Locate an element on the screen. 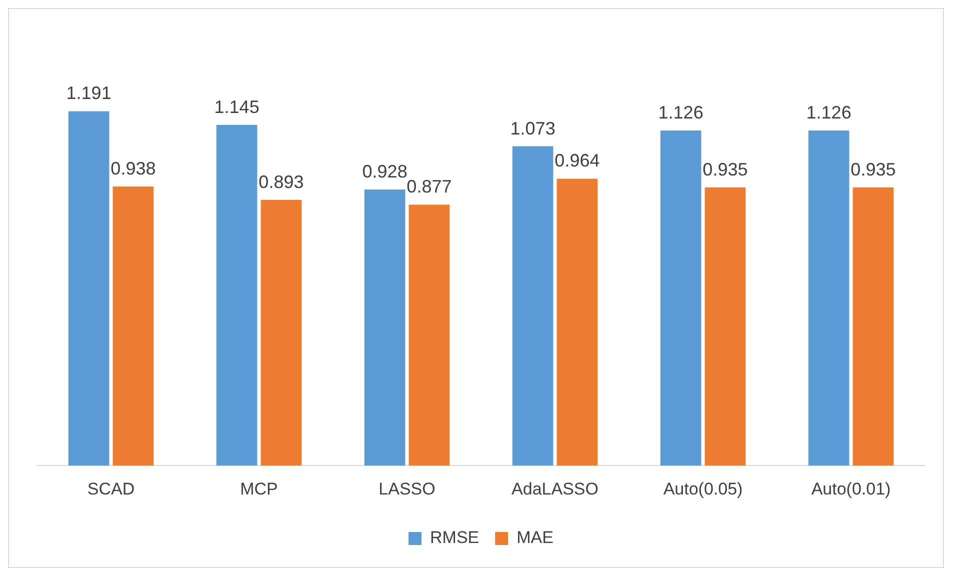 The image size is (954, 578). x-tick-label: MCP is located at coordinates (259, 488).